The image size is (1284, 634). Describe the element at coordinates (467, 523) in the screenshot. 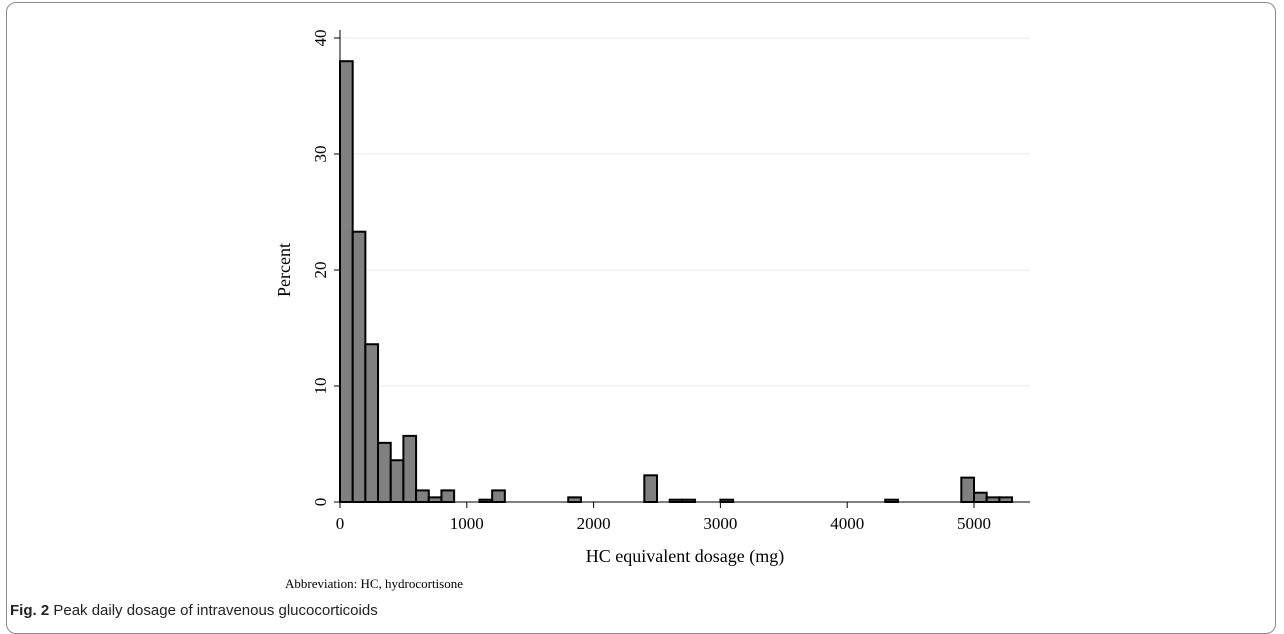

I see `x-tick-label: 1000` at that location.